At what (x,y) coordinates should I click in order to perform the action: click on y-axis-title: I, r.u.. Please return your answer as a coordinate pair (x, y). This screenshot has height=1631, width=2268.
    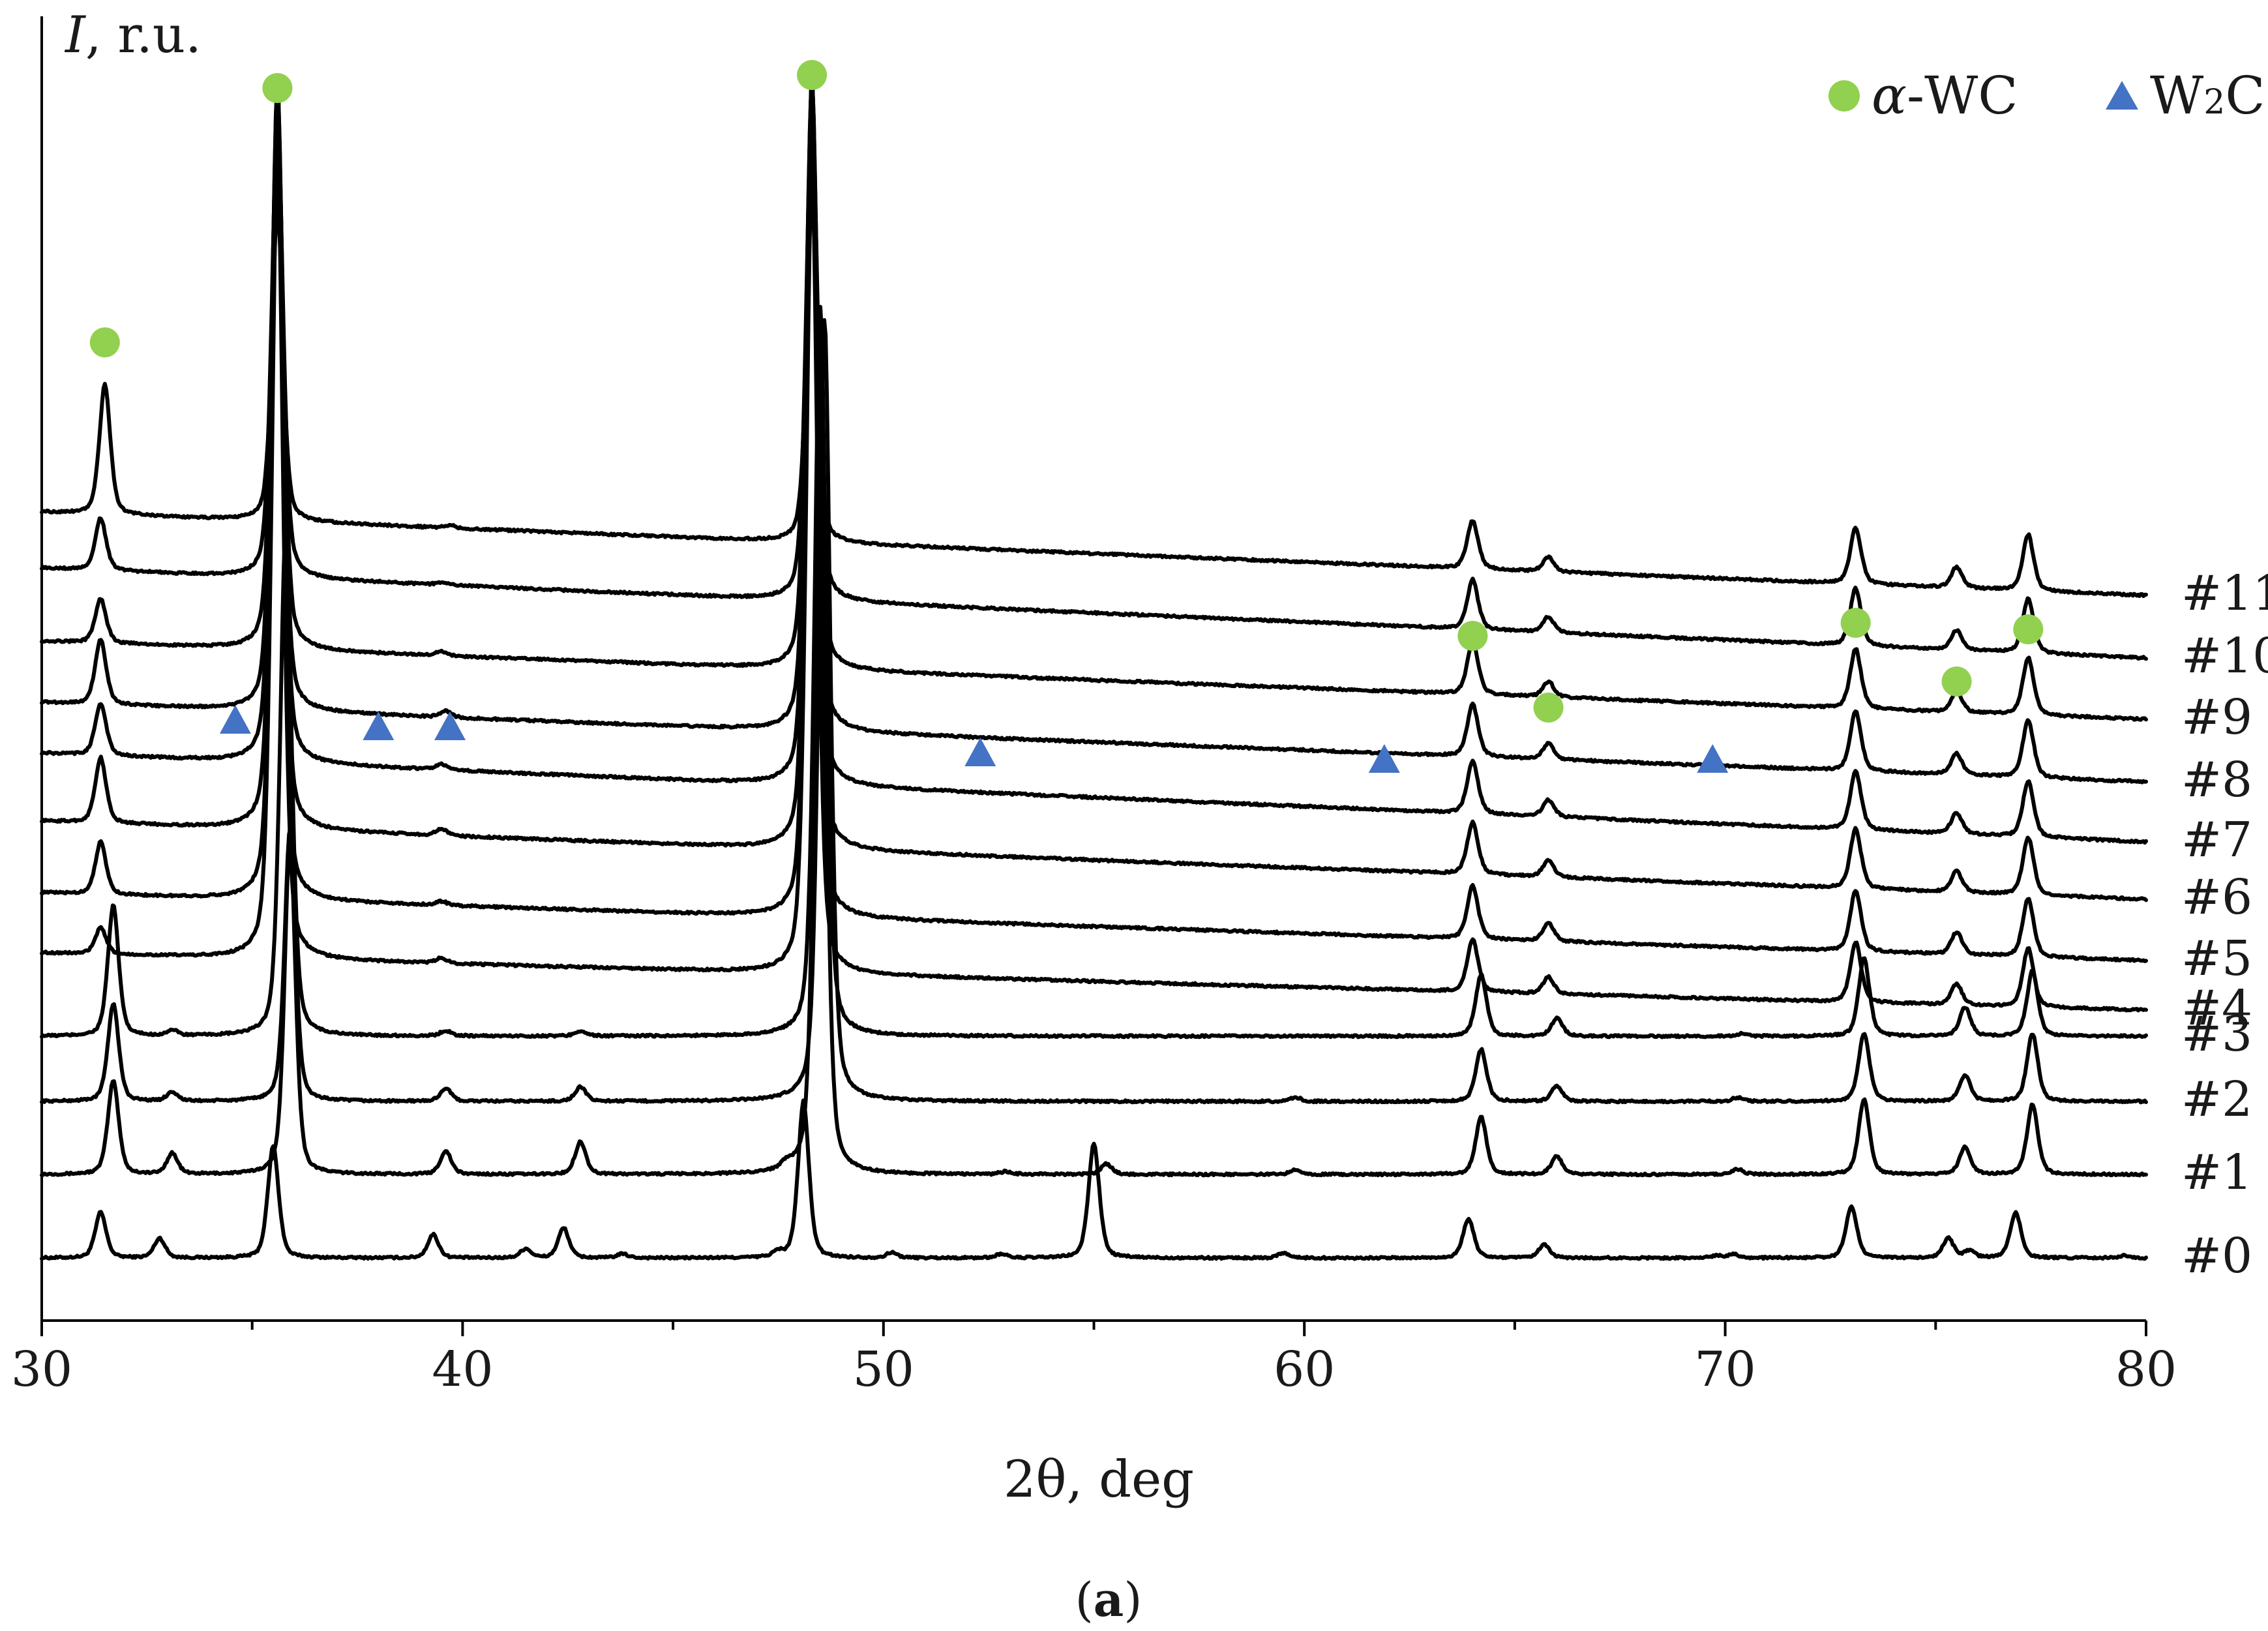
    Looking at the image, I should click on (132, 35).